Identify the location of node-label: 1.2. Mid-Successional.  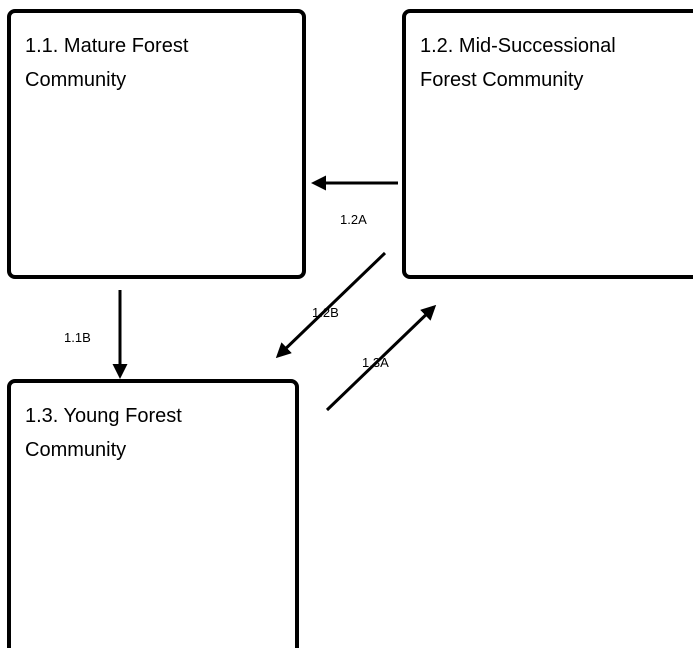
(518, 46).